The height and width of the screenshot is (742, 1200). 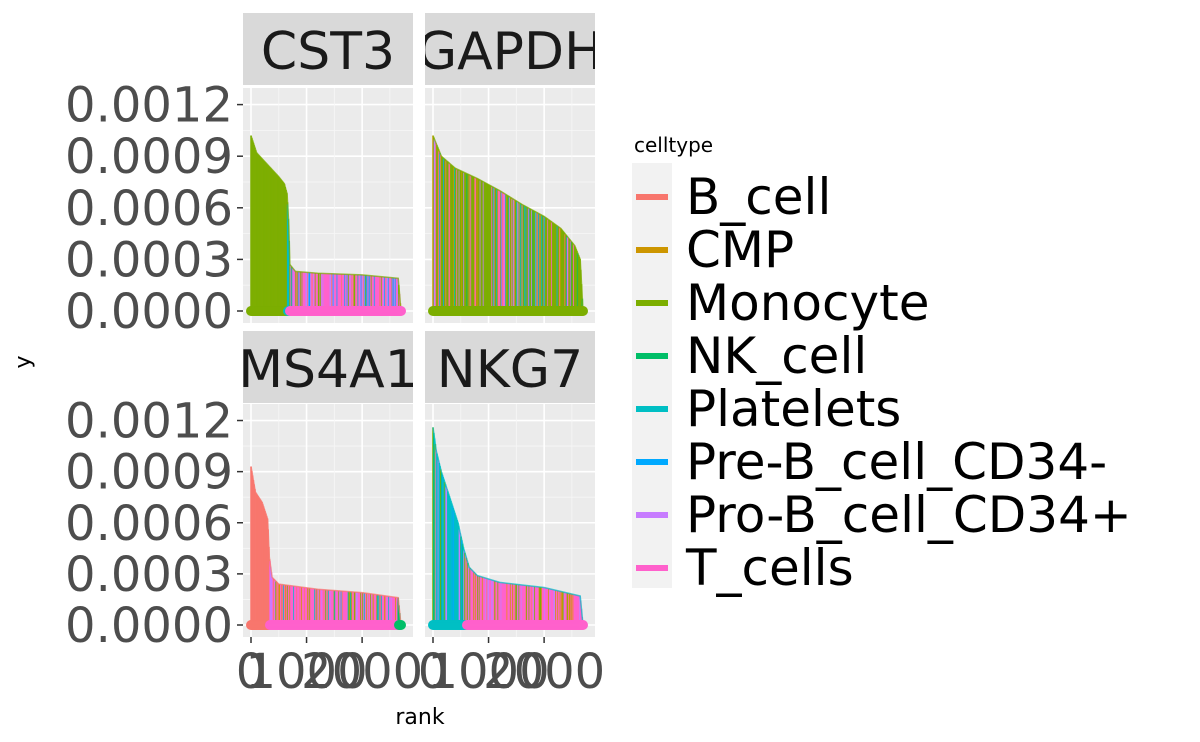 What do you see at coordinates (652, 197) in the screenshot?
I see `legend-key-B_cell` at bounding box center [652, 197].